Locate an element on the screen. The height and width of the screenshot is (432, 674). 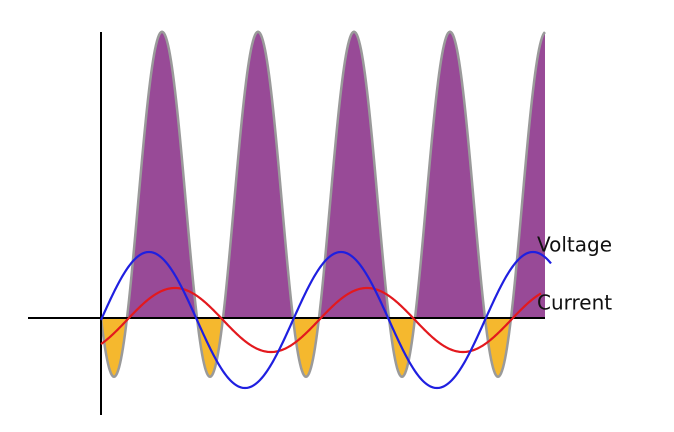
negative-power-area is located at coordinates (323, 347).